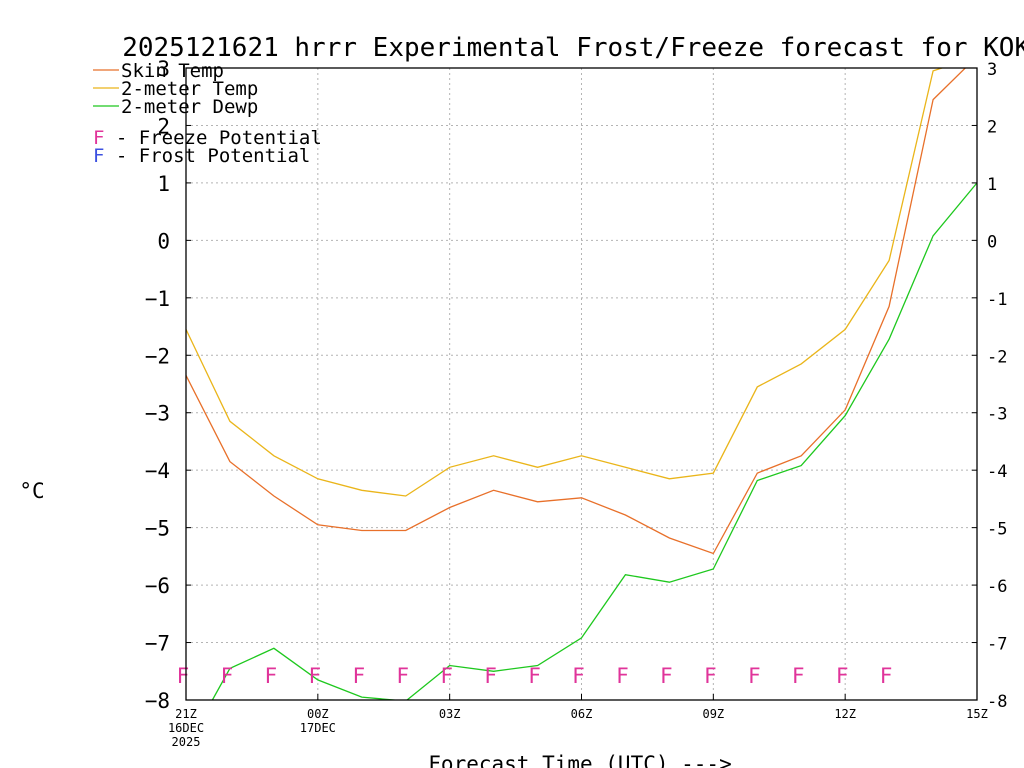  What do you see at coordinates (997, 702) in the screenshot?
I see `y-tick-label-right: -8` at bounding box center [997, 702].